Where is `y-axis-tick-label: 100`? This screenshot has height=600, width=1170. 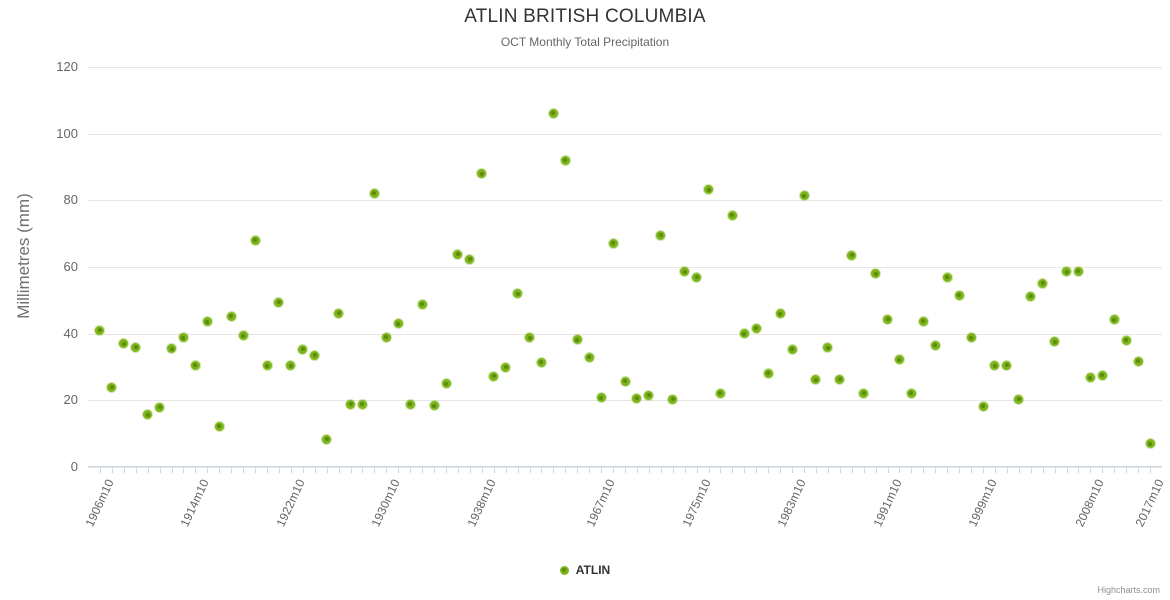 y-axis-tick-label: 100 is located at coordinates (67, 133).